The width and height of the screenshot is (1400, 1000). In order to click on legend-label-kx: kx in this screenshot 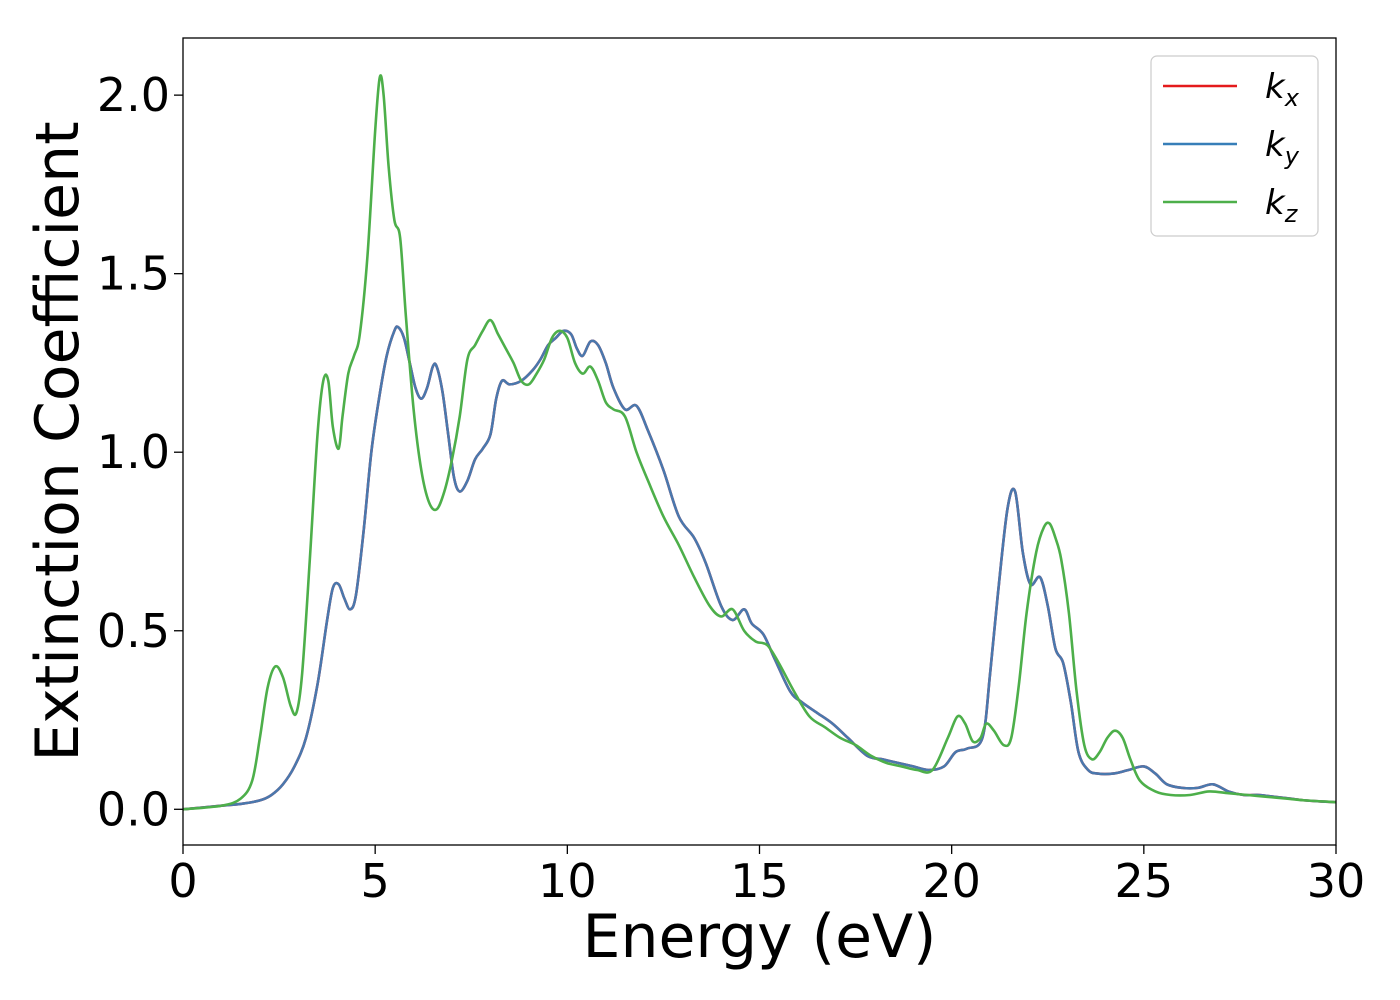, I will do `click(1282, 89)`.